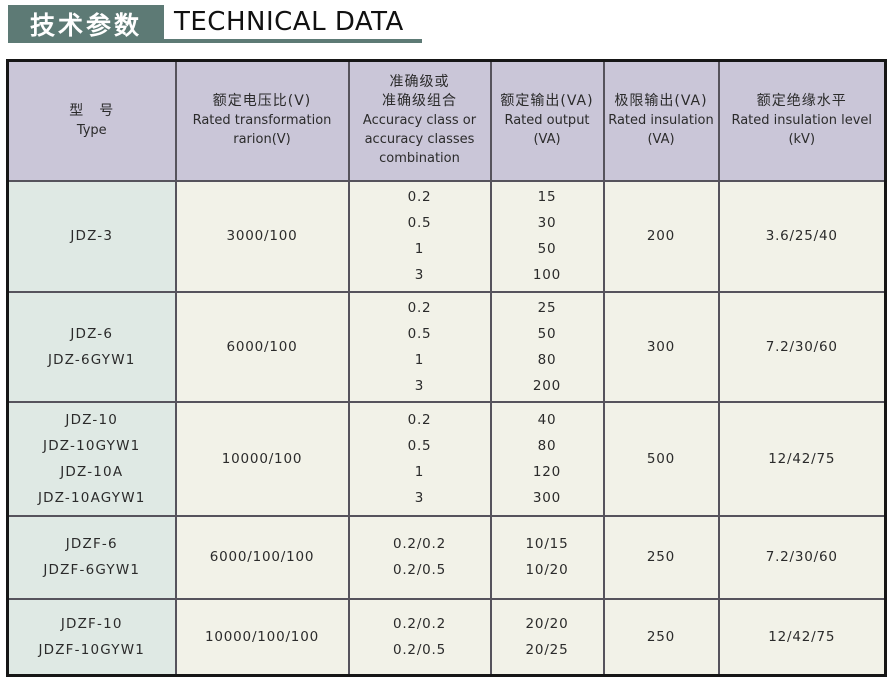 This screenshot has height=682, width=890. Describe the element at coordinates (547, 649) in the screenshot. I see `cell-value: 20/25` at that location.